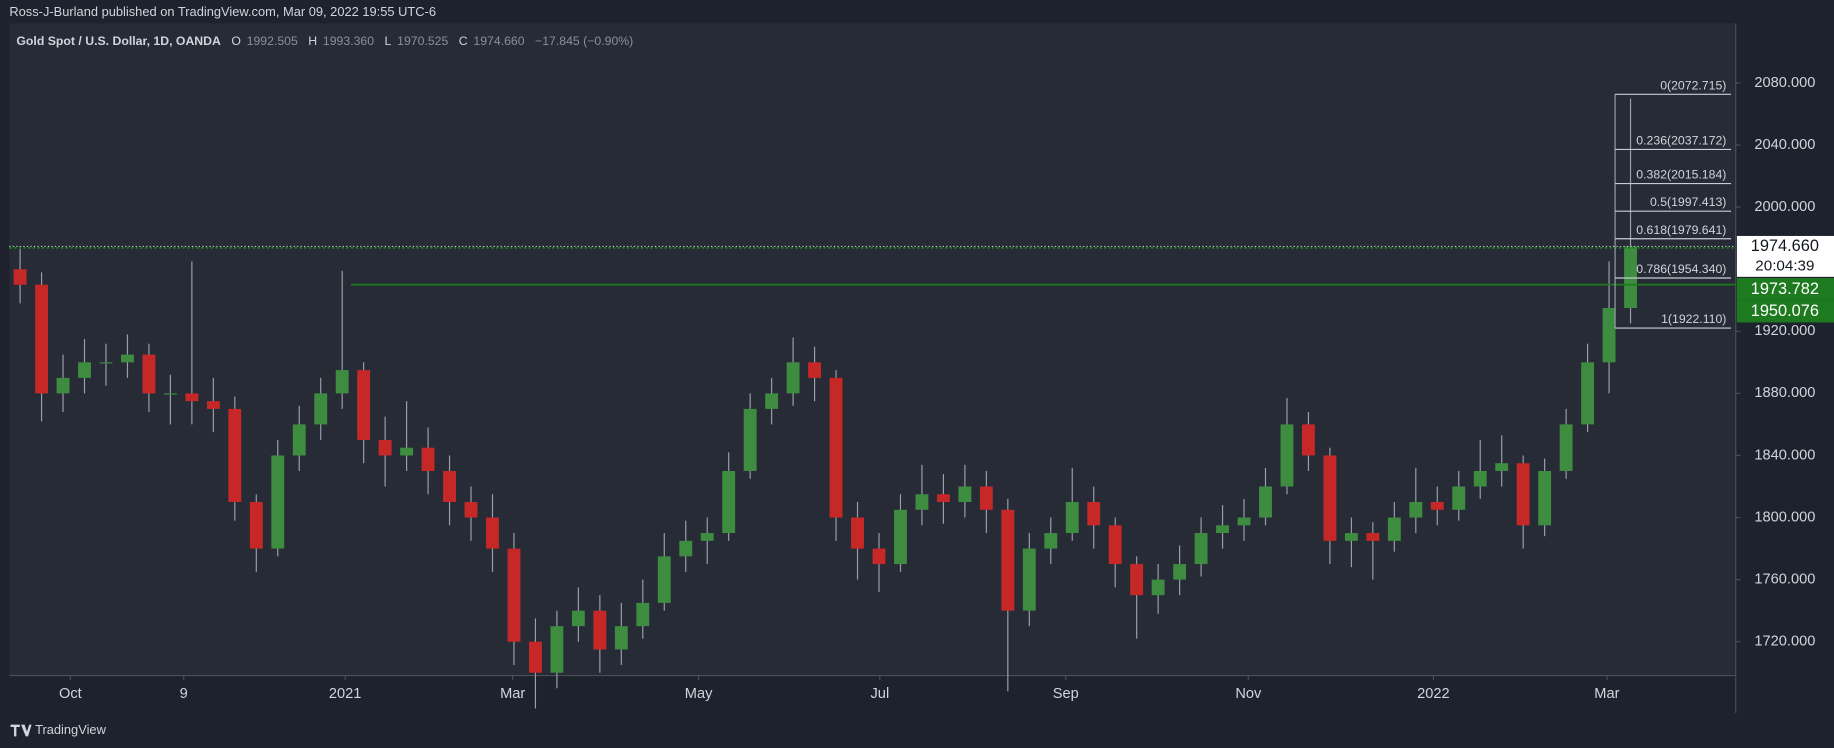  I want to click on last-price-box, so click(1785, 256).